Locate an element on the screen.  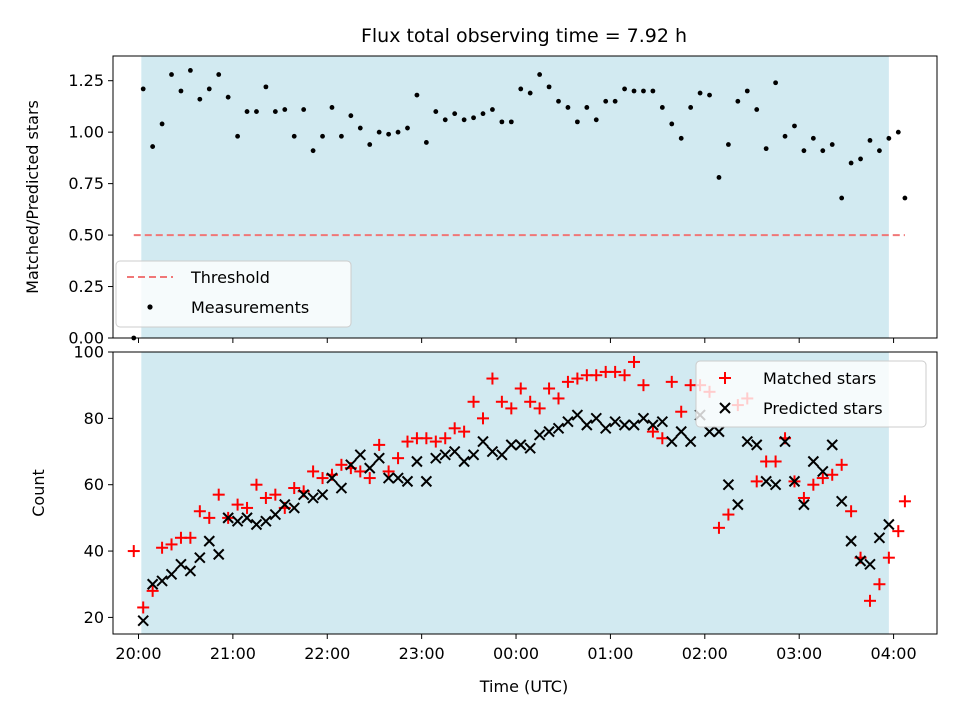
x-tick-label: 00:00 is located at coordinates (516, 653).